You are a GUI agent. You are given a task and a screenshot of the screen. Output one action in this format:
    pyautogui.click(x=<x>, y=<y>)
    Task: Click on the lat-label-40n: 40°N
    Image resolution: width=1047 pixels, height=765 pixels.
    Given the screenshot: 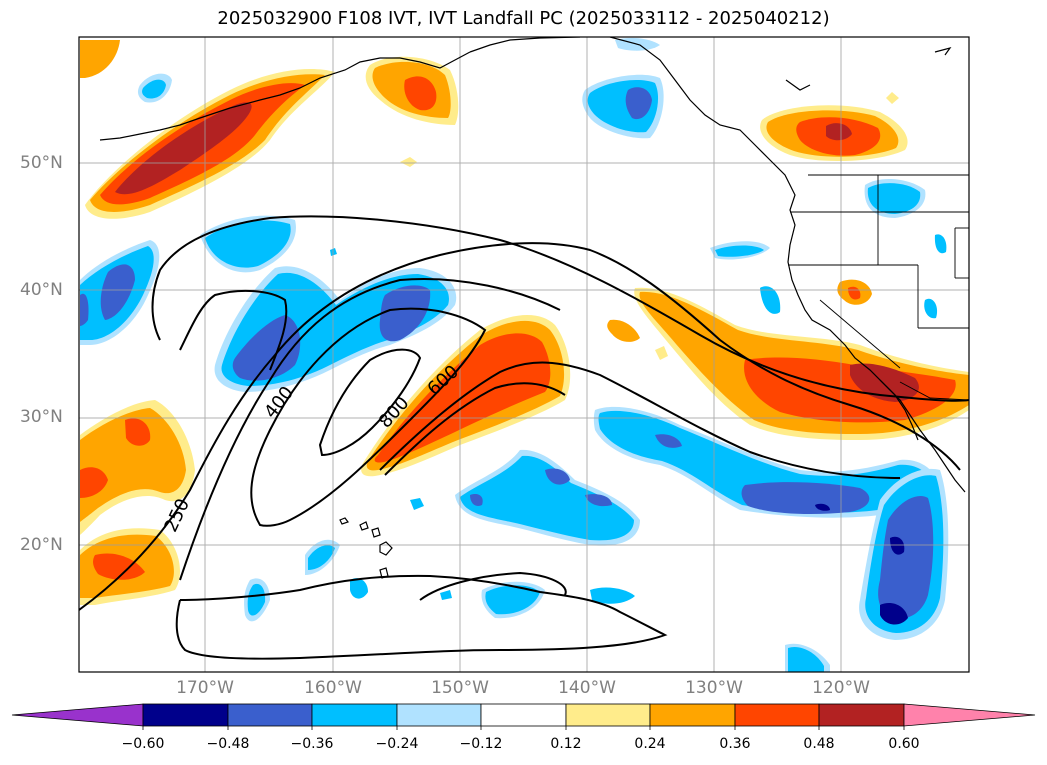 What is the action you would take?
    pyautogui.click(x=41, y=290)
    